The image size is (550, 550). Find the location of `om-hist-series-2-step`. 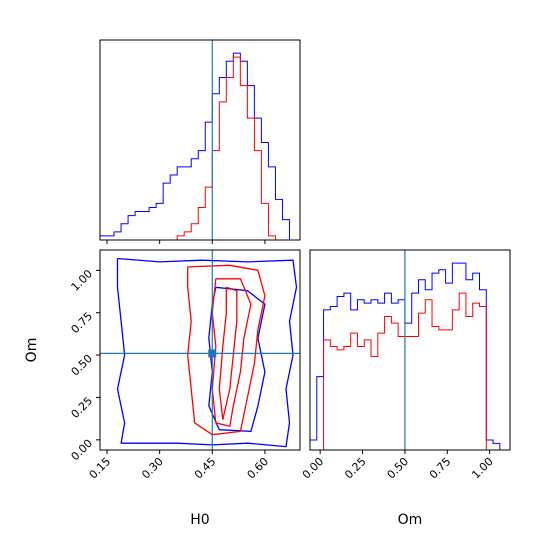

om-hist-series-2-step is located at coordinates (410, 371).